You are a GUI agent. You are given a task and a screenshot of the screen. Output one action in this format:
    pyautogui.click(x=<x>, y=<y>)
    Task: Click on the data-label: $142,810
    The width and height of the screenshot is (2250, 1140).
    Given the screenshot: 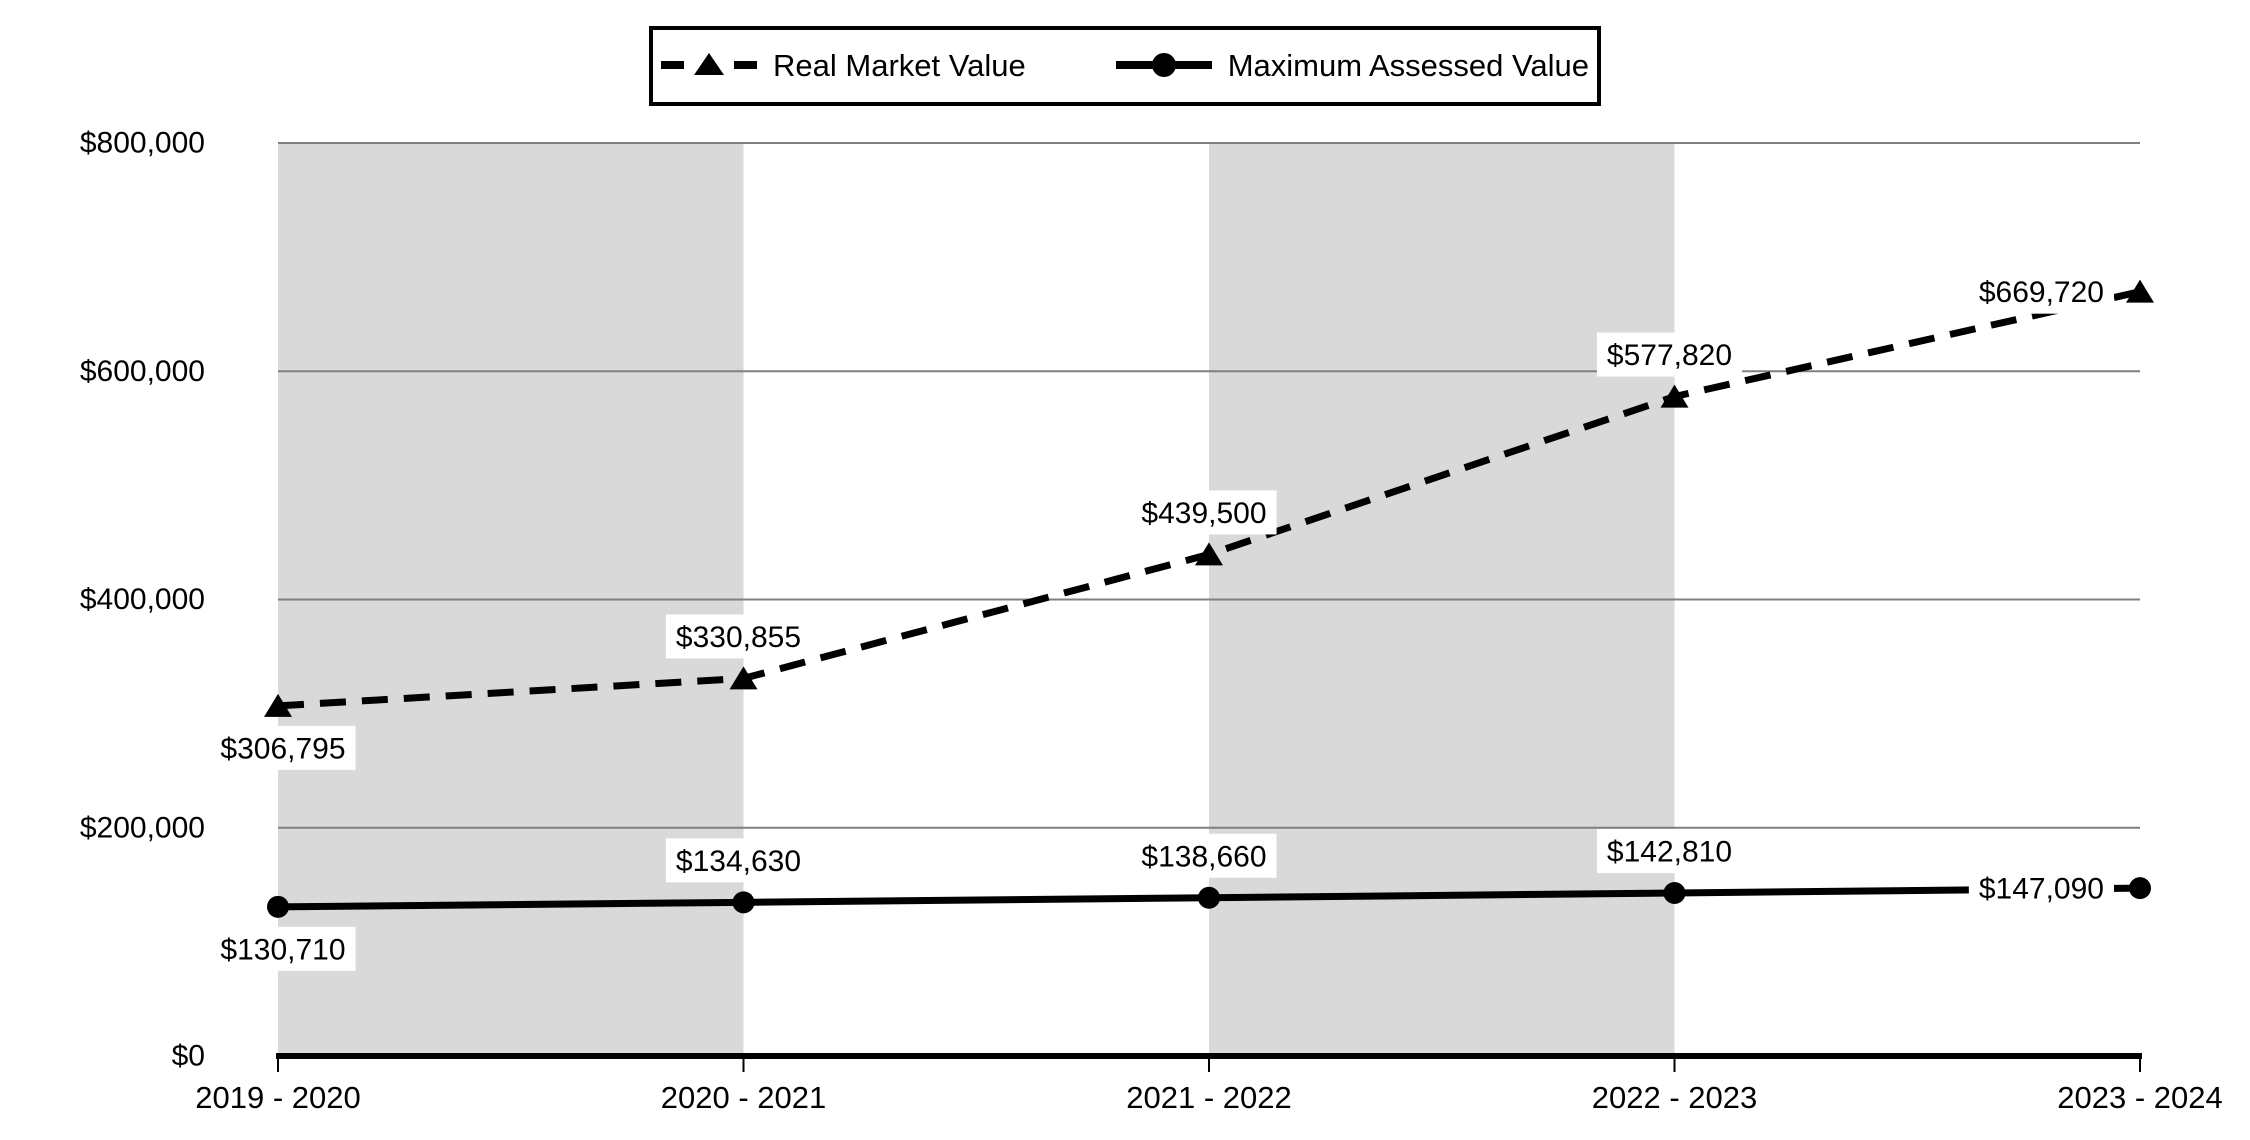 What is the action you would take?
    pyautogui.click(x=1669, y=852)
    